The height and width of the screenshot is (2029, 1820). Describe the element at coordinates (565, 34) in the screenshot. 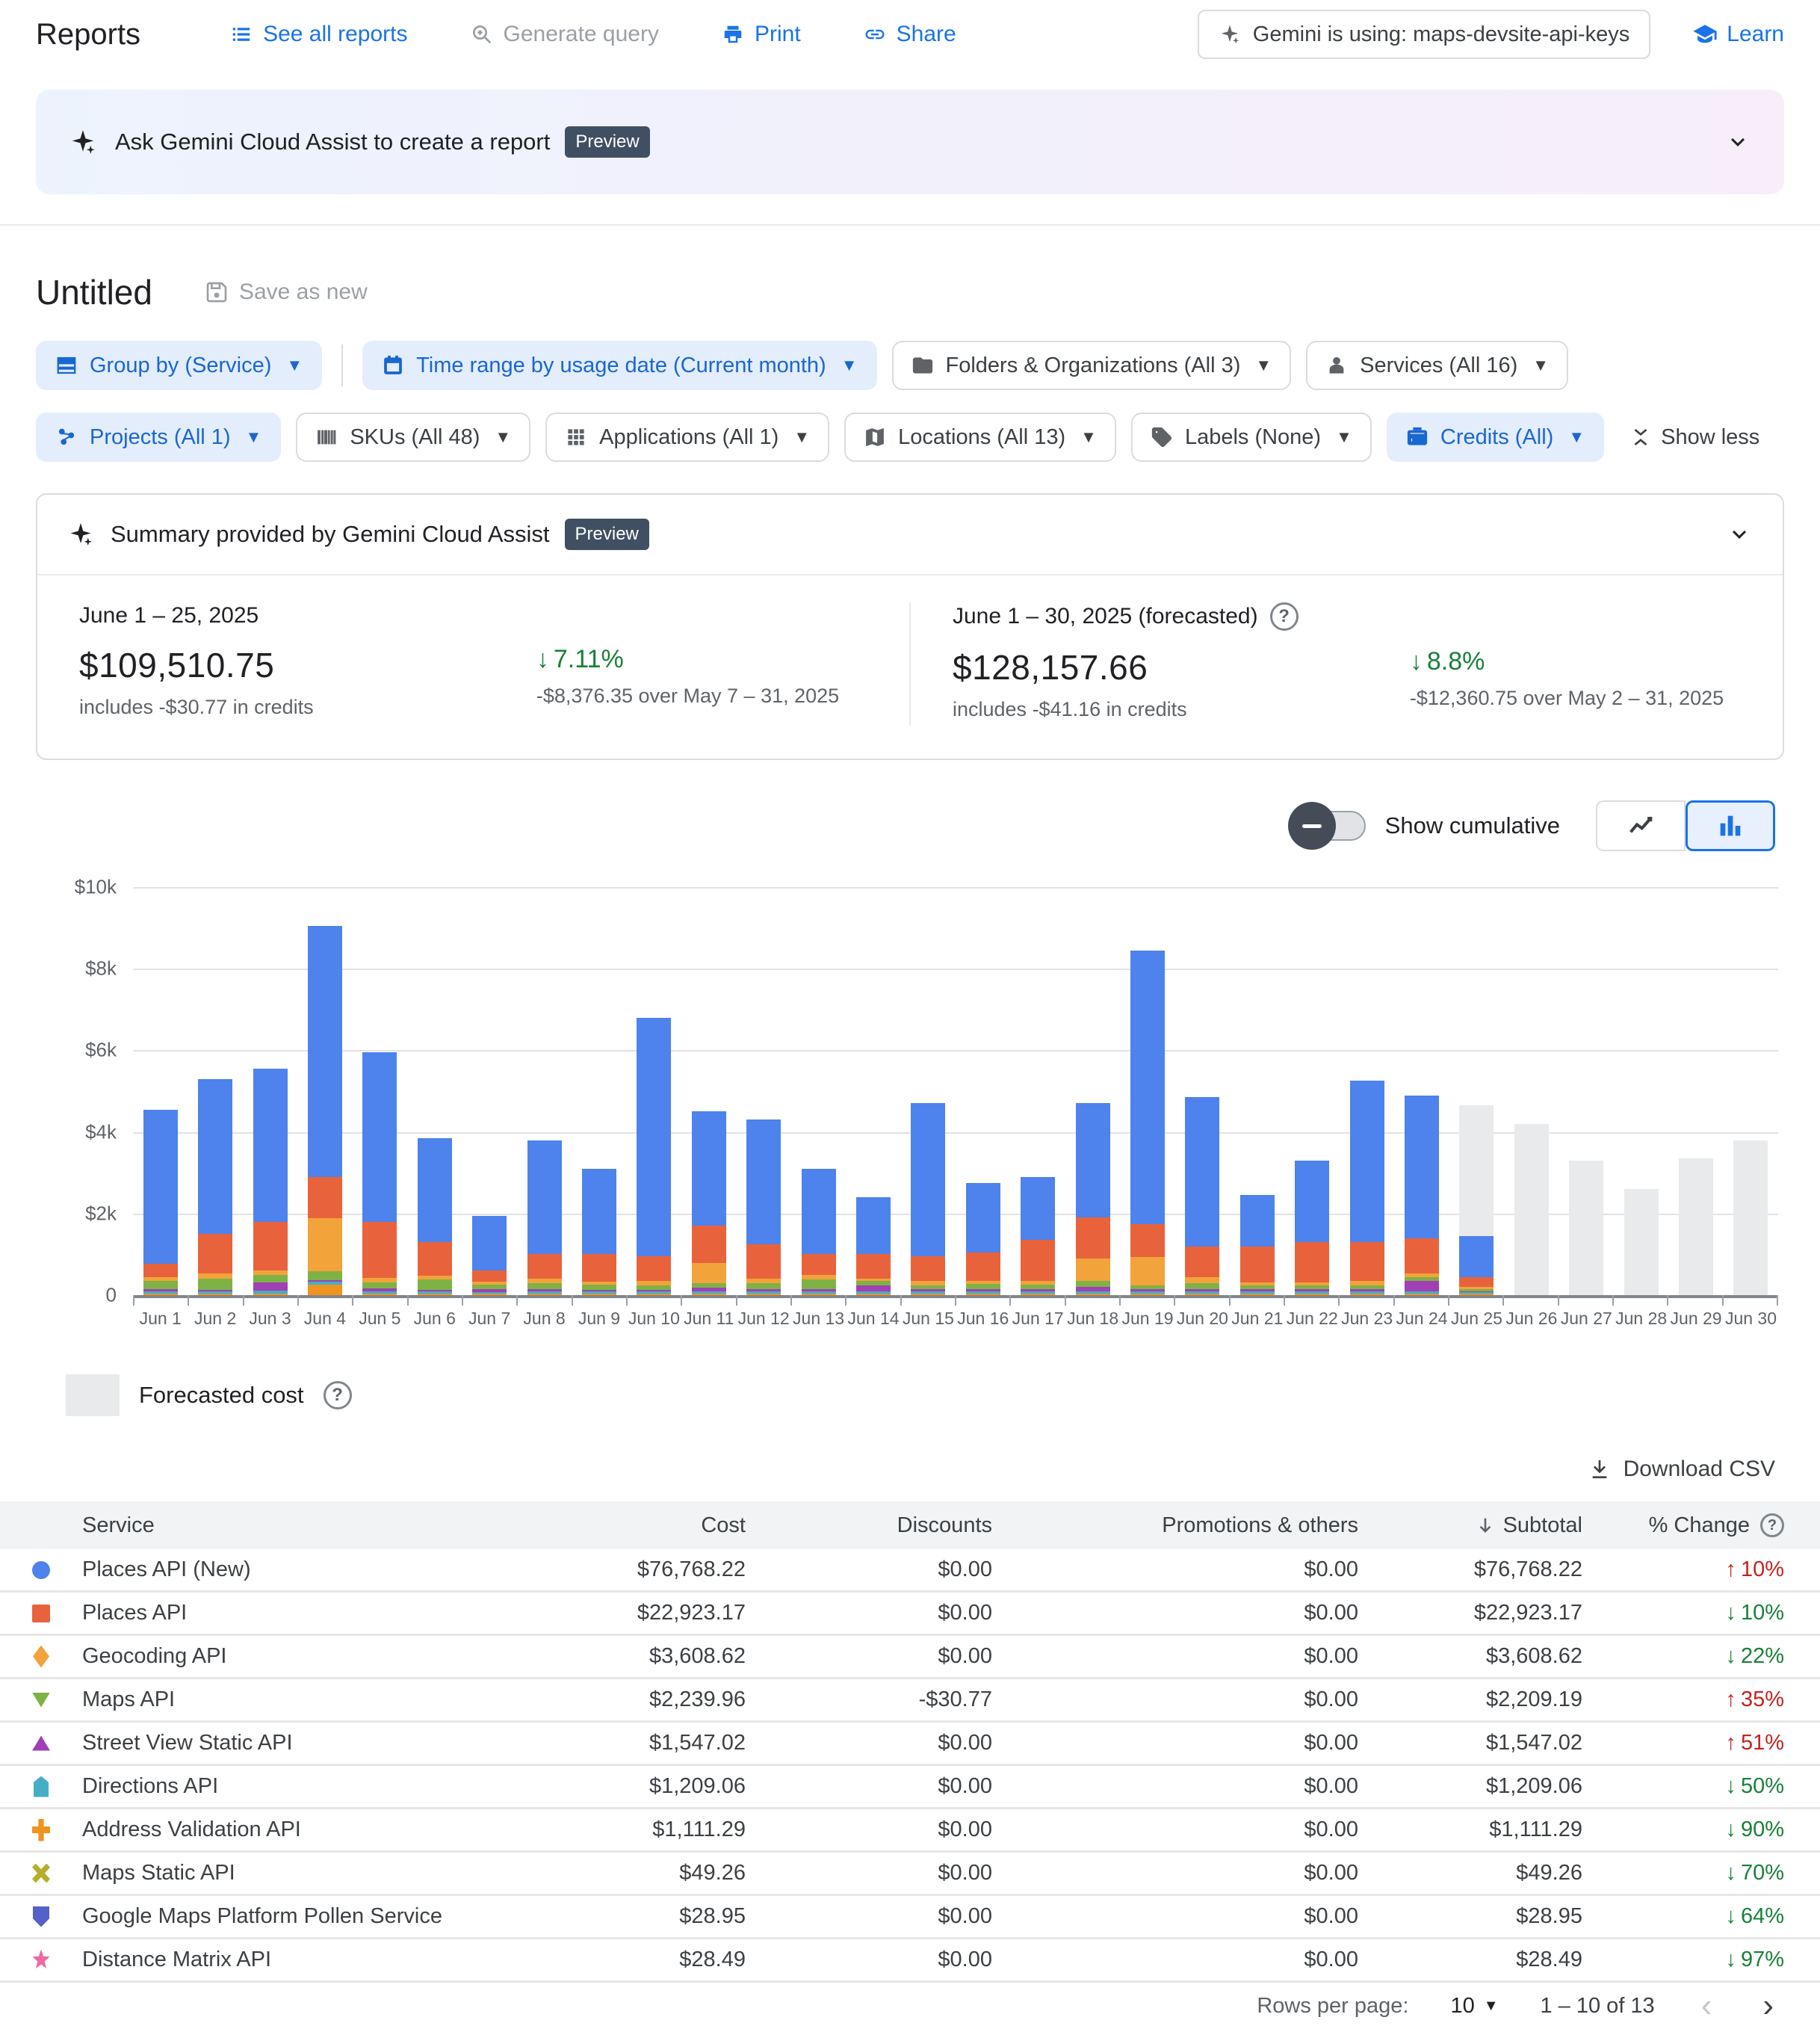

I see `generate-query-button: Generate query` at that location.